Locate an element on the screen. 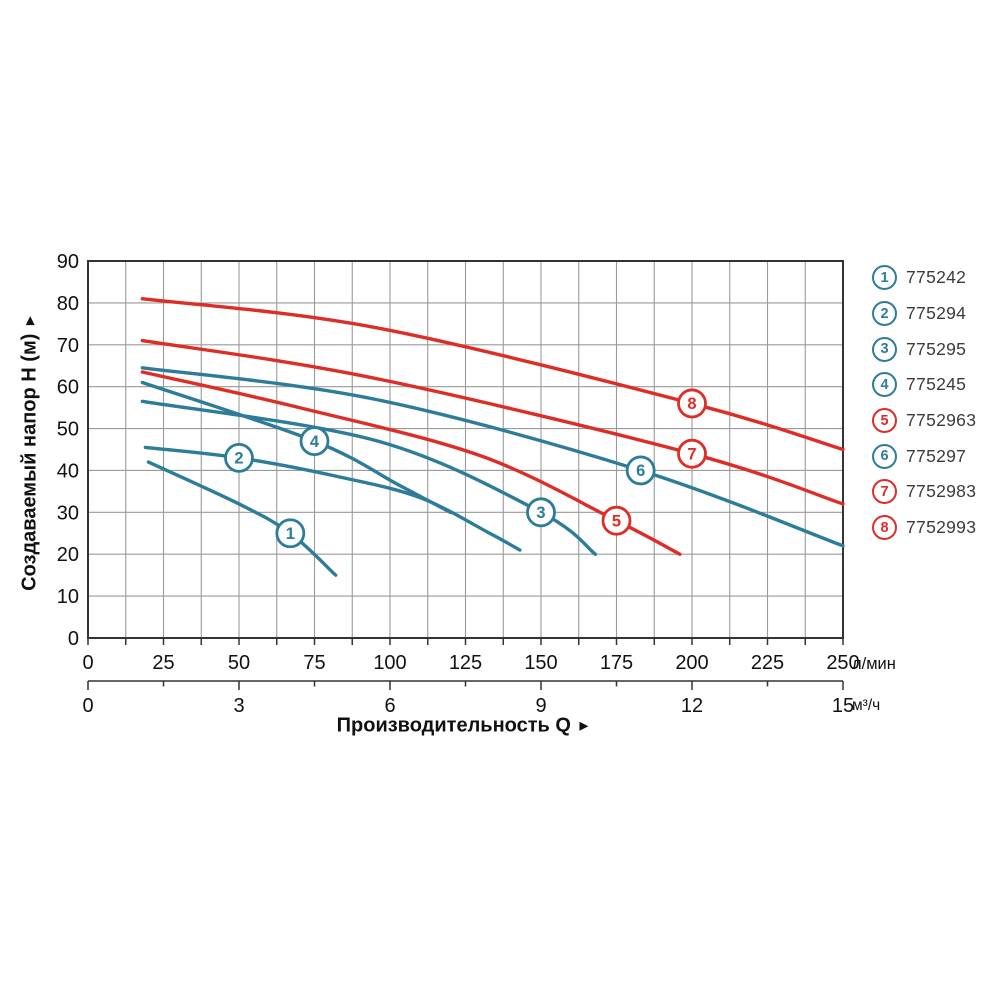 The height and width of the screenshot is (1000, 1000). x-tick-label: 25 is located at coordinates (163, 663).